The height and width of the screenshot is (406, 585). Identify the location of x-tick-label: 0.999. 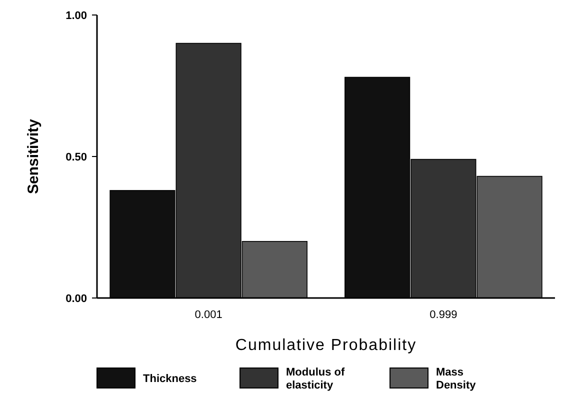
(444, 315).